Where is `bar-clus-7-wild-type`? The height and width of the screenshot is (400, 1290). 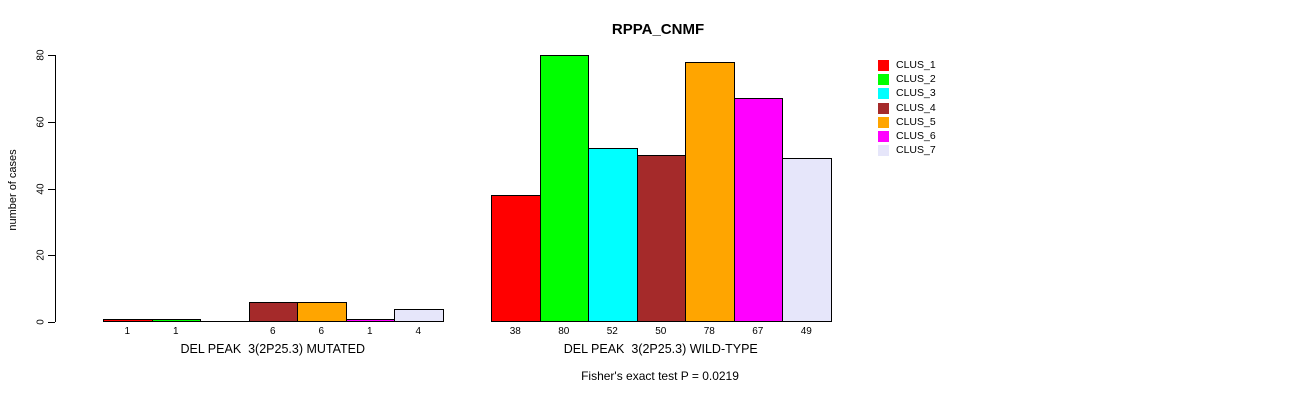
bar-clus-7-wild-type is located at coordinates (807, 240).